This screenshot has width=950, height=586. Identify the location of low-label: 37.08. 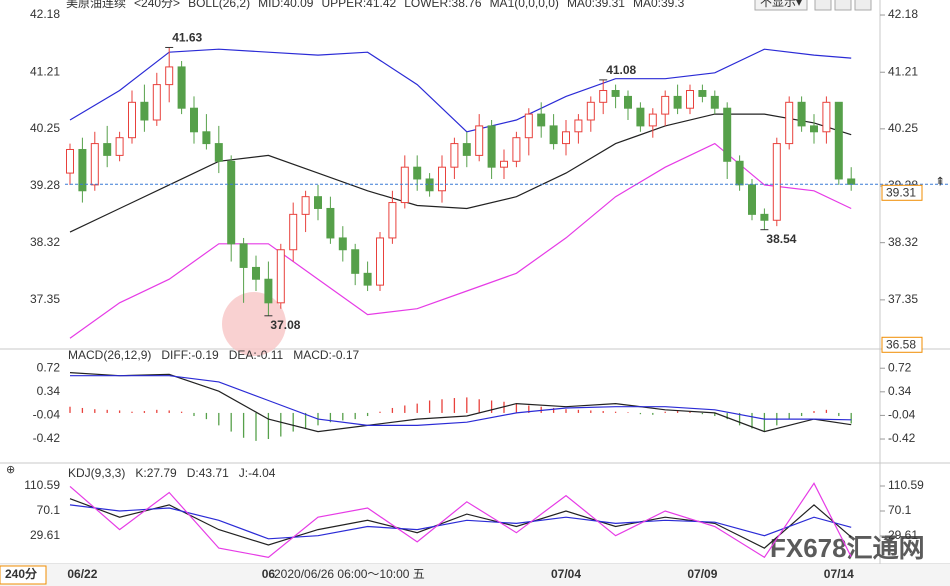
(285, 325).